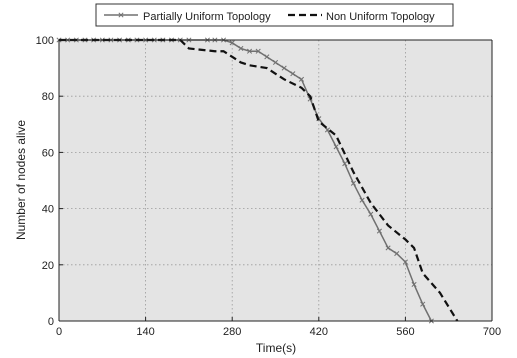  Describe the element at coordinates (45, 41) in the screenshot. I see `y-tick-label-5: 100` at that location.